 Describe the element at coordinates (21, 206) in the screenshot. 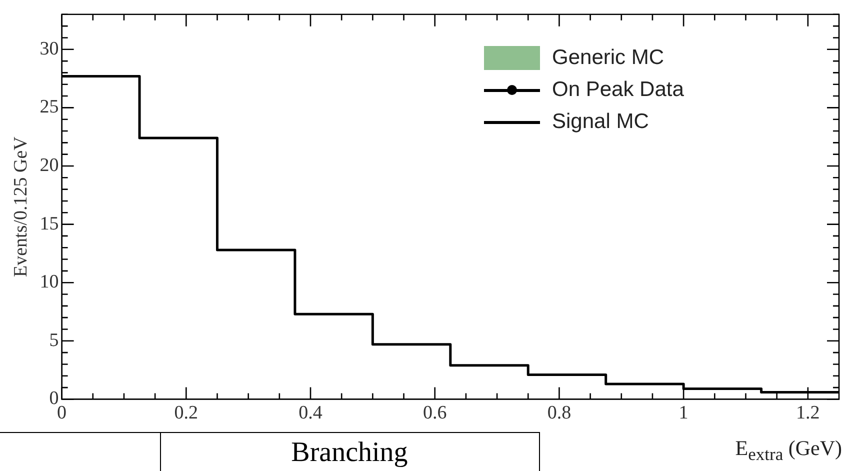

I see `y-axis-title: Events/0.125 GeV` at that location.